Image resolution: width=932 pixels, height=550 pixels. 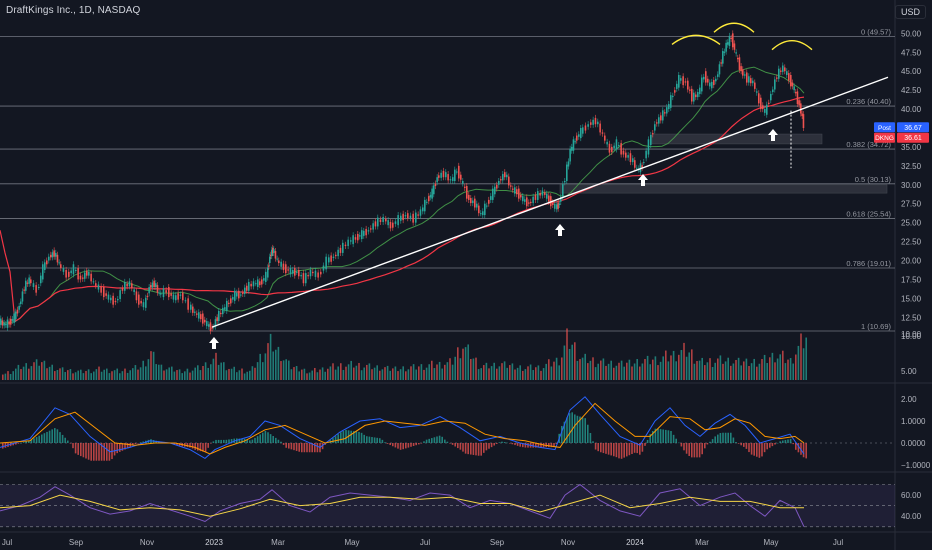 I want to click on time-tick-label: Jul, so click(x=7, y=542).